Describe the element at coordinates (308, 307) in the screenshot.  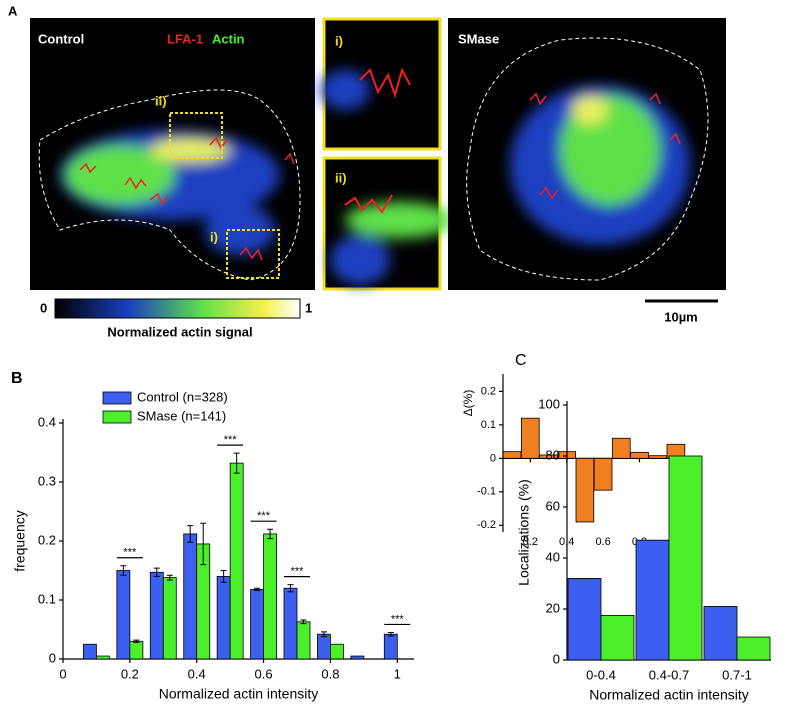
I see `colorbar-max: 1` at that location.